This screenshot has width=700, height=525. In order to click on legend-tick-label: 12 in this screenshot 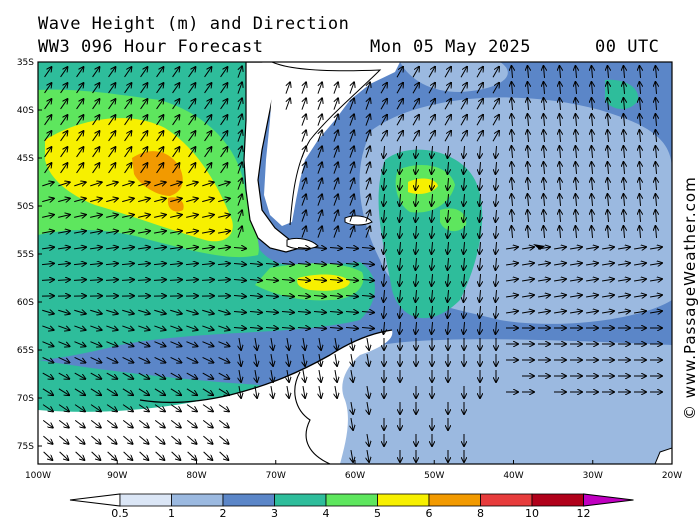, I will do `click(584, 513)`.